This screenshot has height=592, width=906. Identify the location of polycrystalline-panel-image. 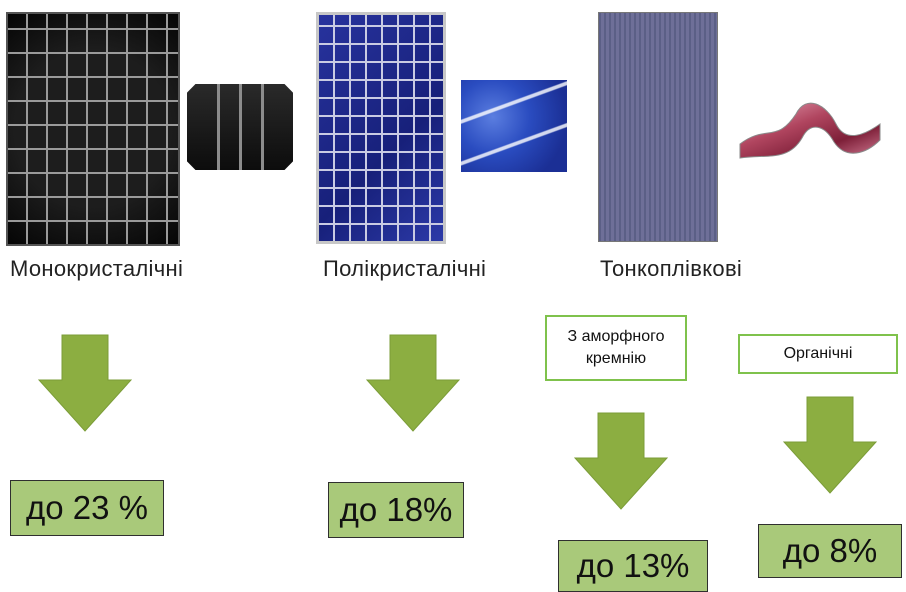
(381, 128).